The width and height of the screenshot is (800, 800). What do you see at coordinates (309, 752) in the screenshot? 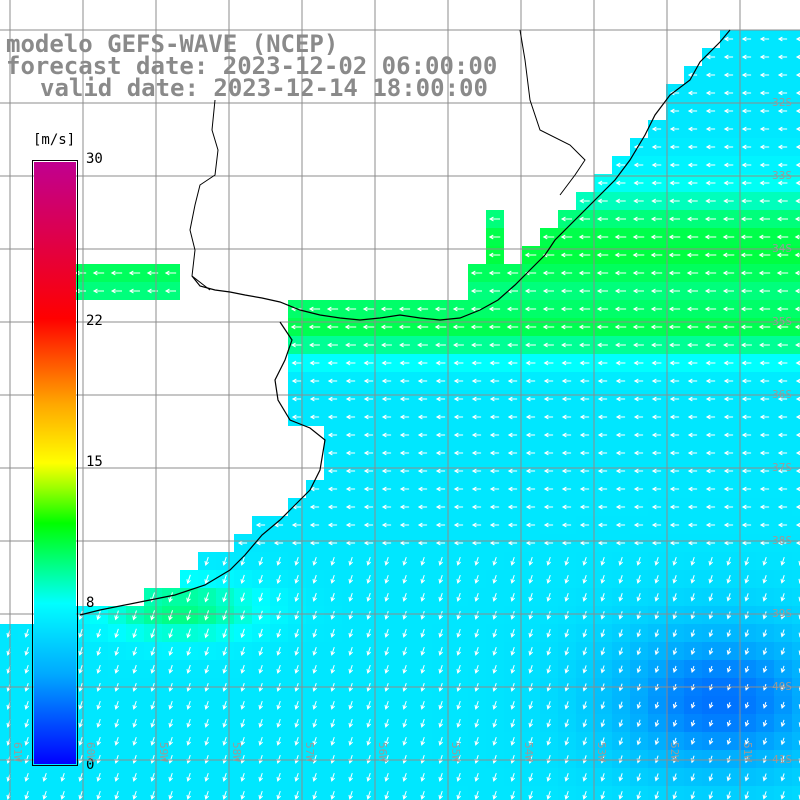
I see `lon-label: 57W` at bounding box center [309, 752].